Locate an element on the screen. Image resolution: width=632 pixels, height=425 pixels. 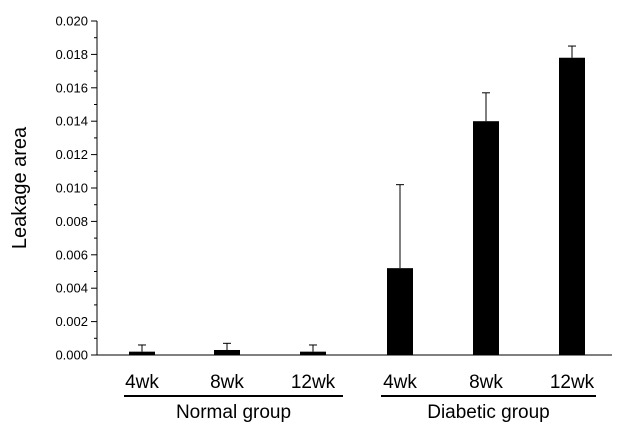
y-tick-label: 0.006 is located at coordinates (71, 254).